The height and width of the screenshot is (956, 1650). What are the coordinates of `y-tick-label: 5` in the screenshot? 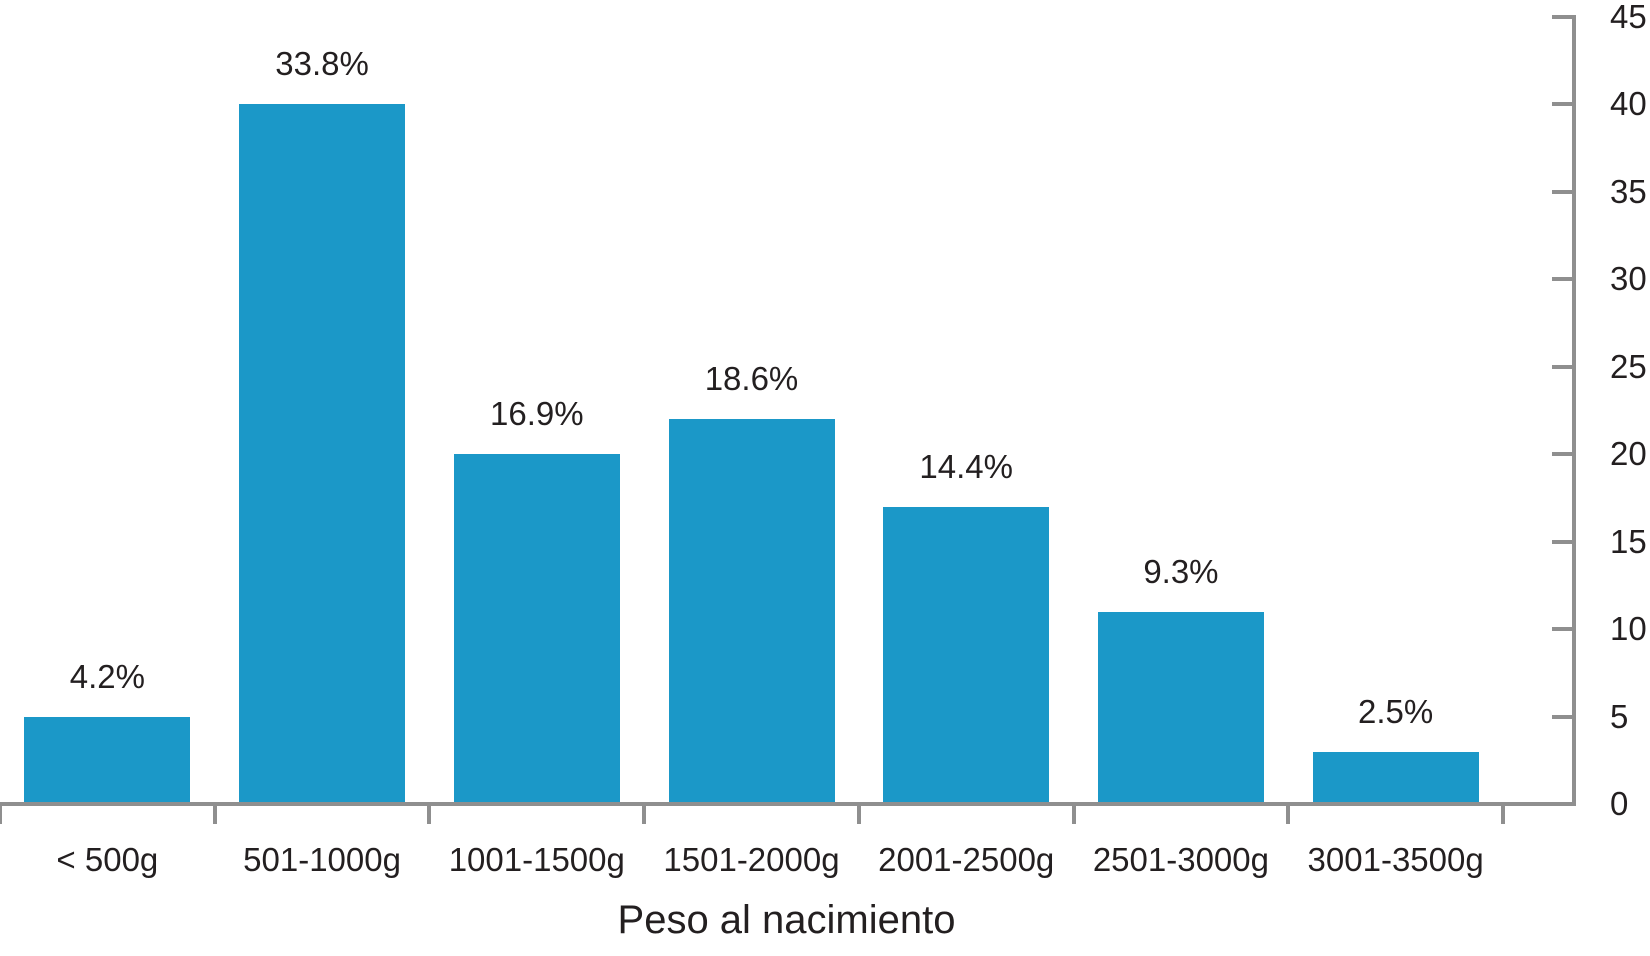 It's located at (1619, 716).